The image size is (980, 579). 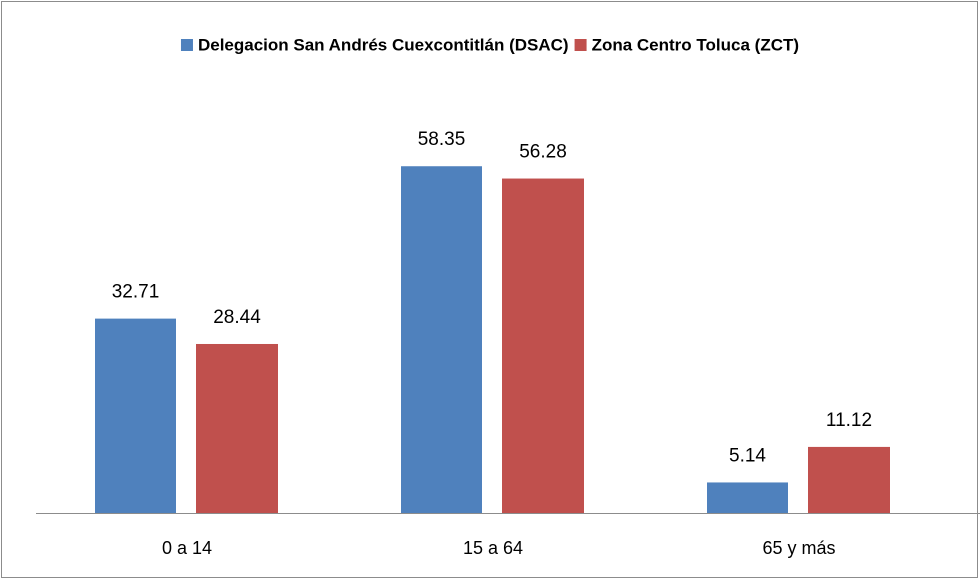 I want to click on data-label: 28.44, so click(x=237, y=317).